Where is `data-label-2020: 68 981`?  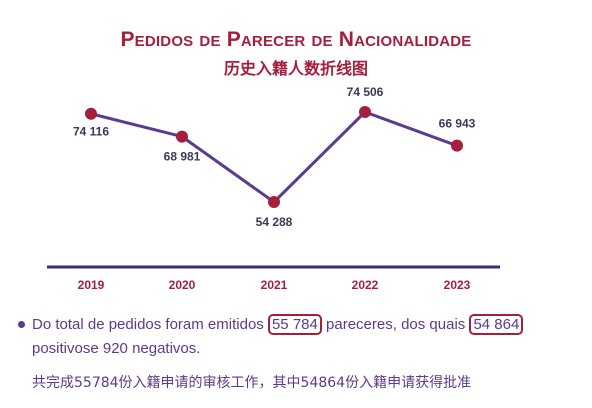 data-label-2020: 68 981 is located at coordinates (182, 157).